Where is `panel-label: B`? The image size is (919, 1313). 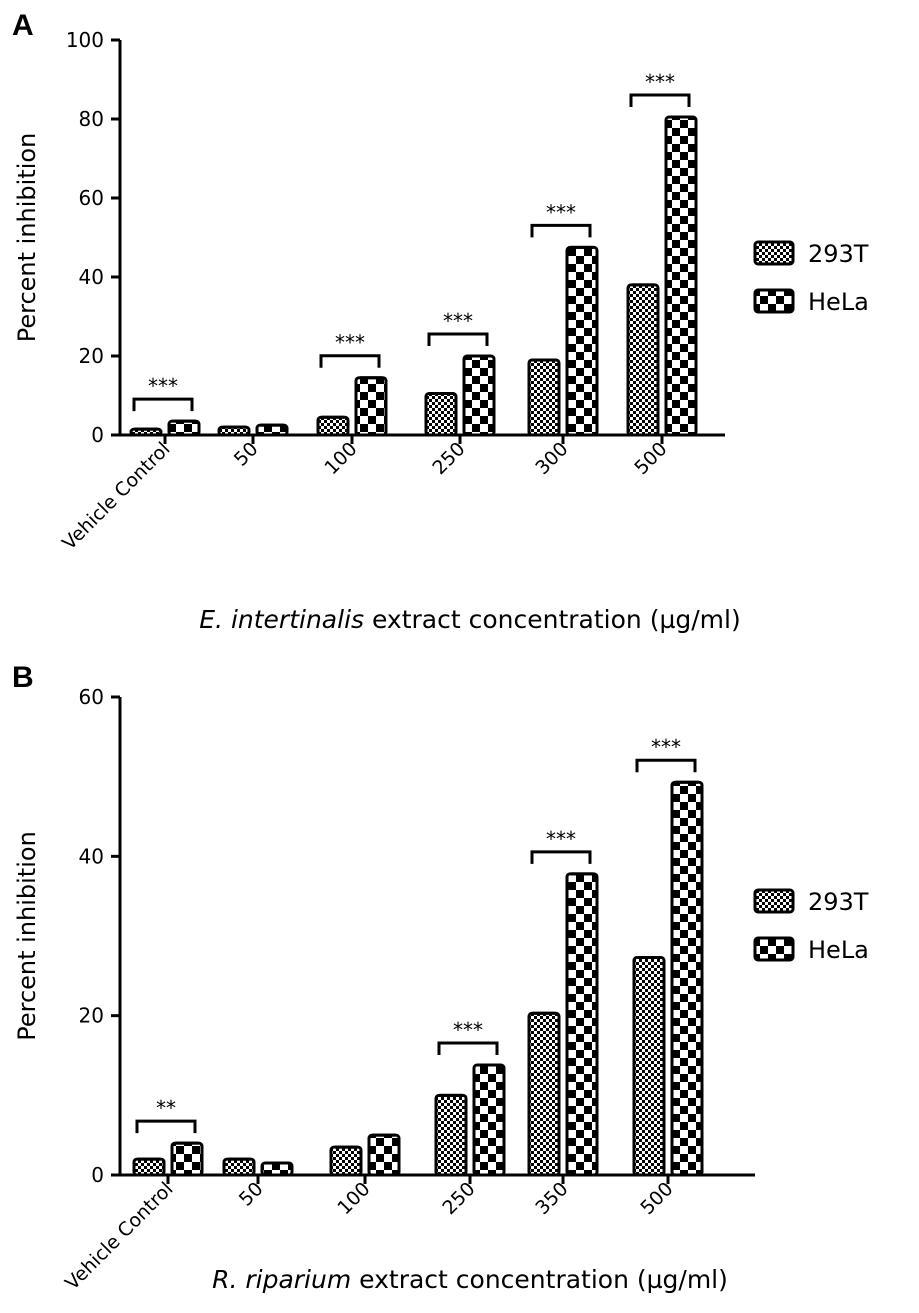 panel-label: B is located at coordinates (23, 677).